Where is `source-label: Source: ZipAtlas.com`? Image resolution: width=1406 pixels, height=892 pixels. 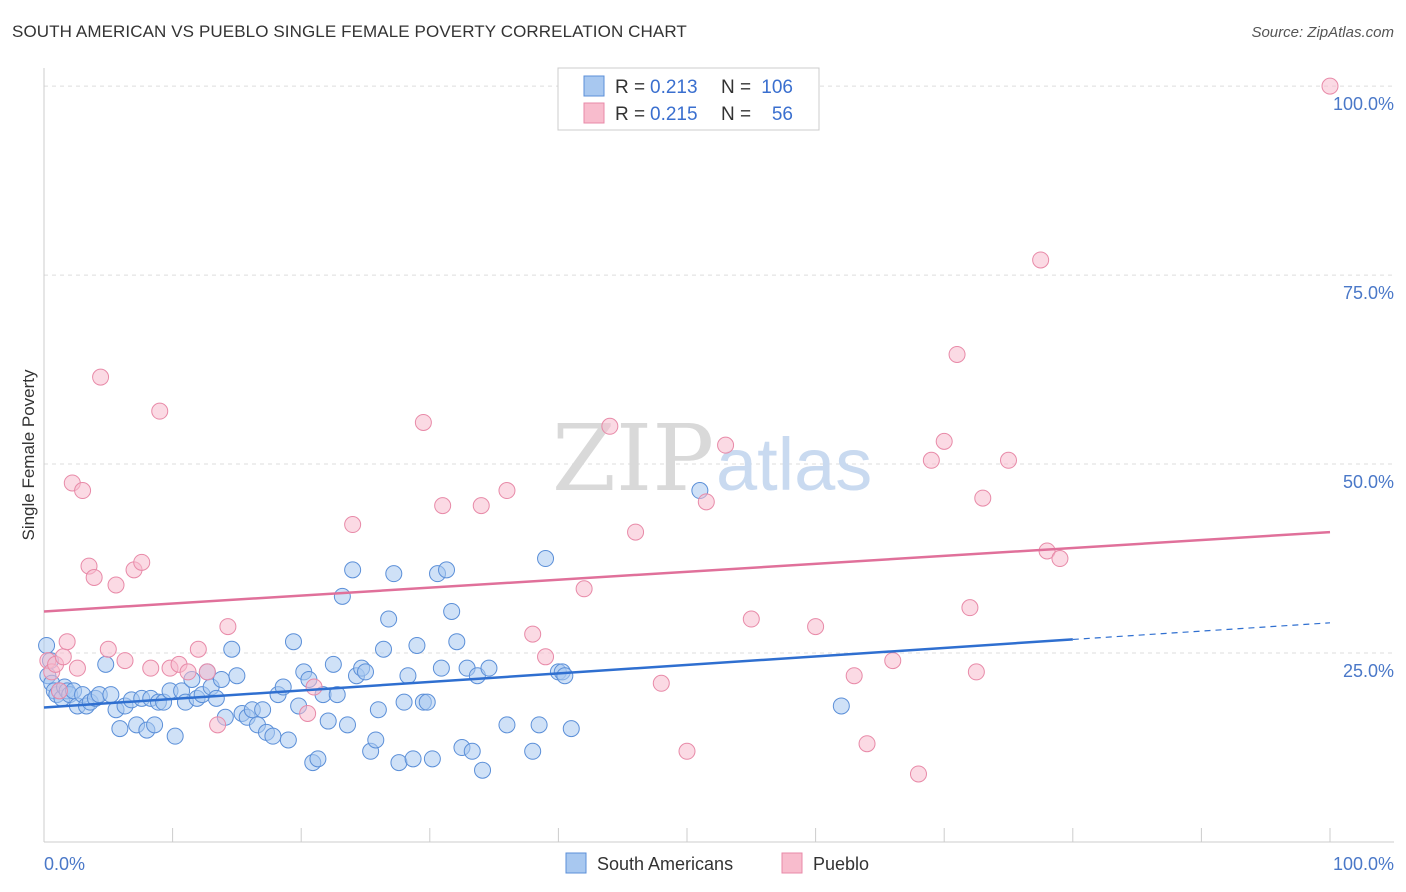
source-label: Source: ZipAtlas.com is located at coordinates (1322, 32).